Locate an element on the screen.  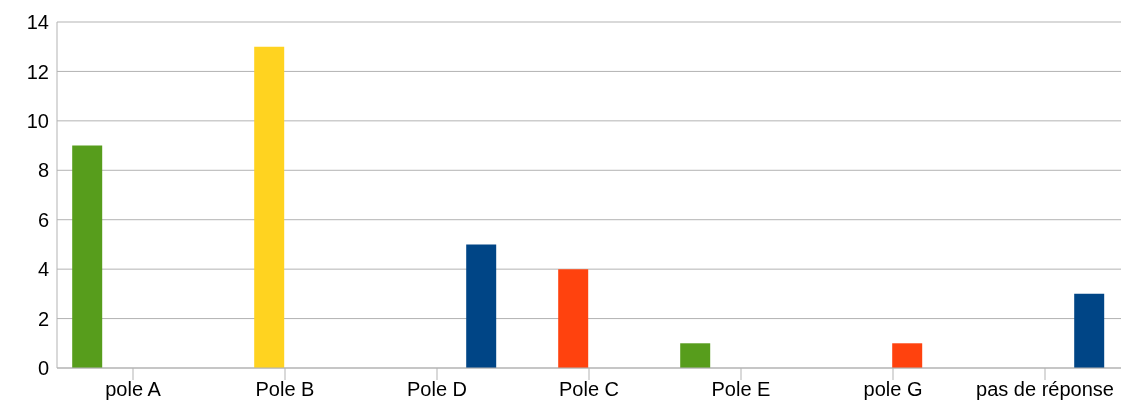
x-tick-label: Pole E is located at coordinates (741, 389).